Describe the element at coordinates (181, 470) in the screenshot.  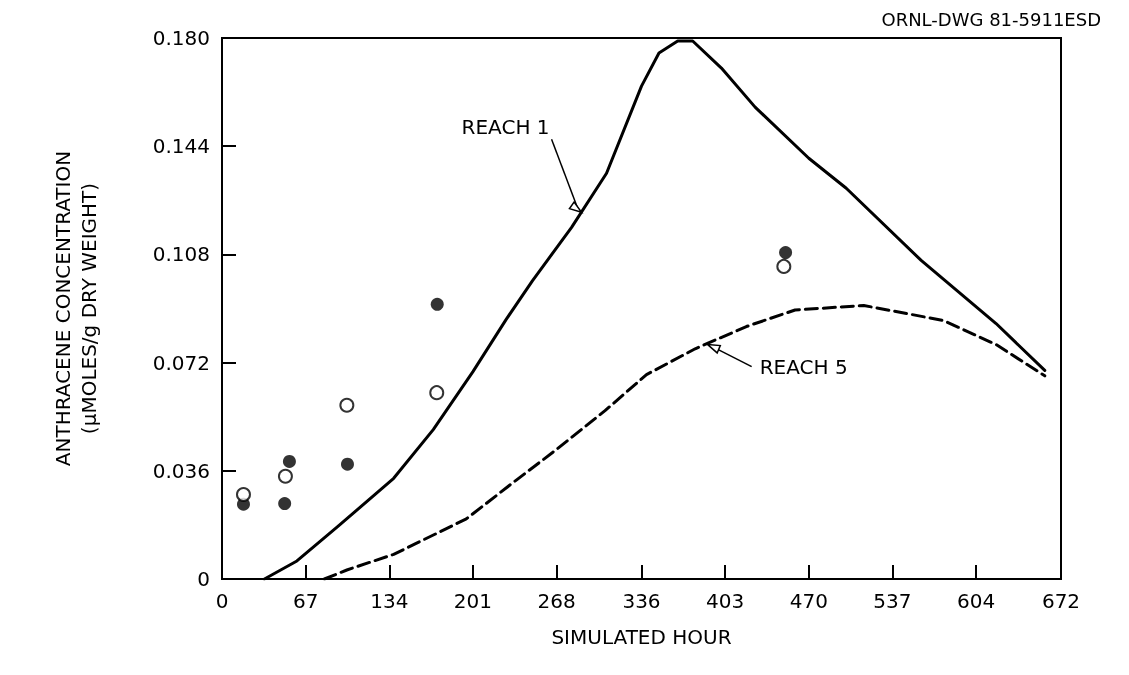
I see `y-tick-label: 0.036` at that location.